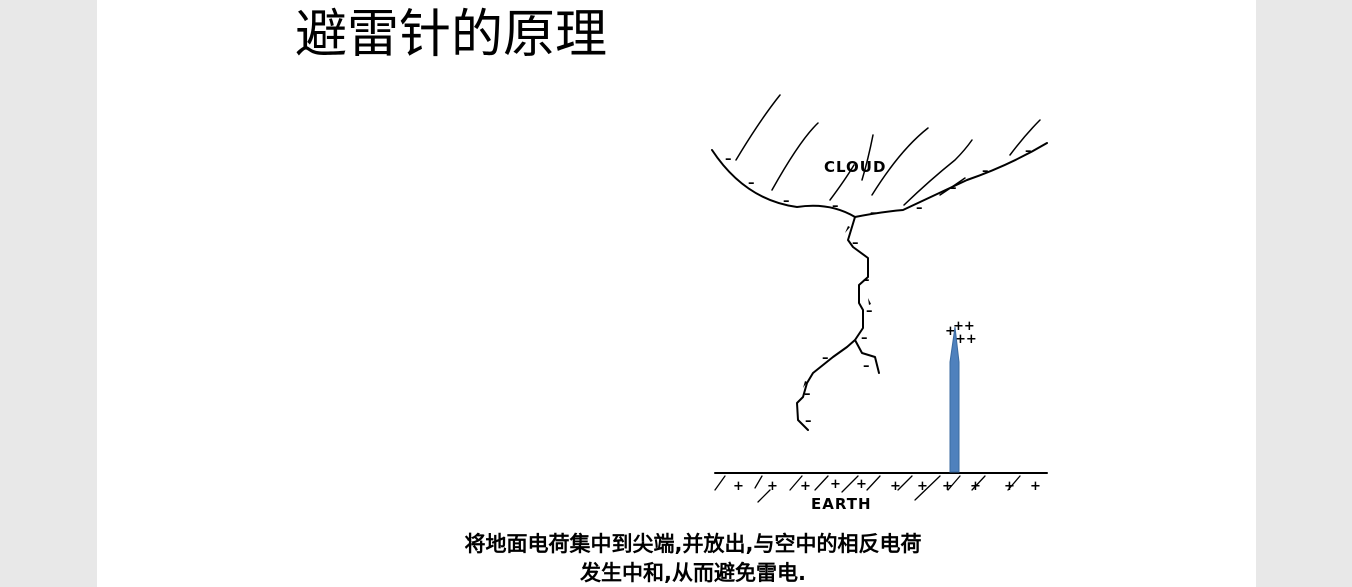  Describe the element at coordinates (837, 307) in the screenshot. I see `discharge-arrows` at that location.